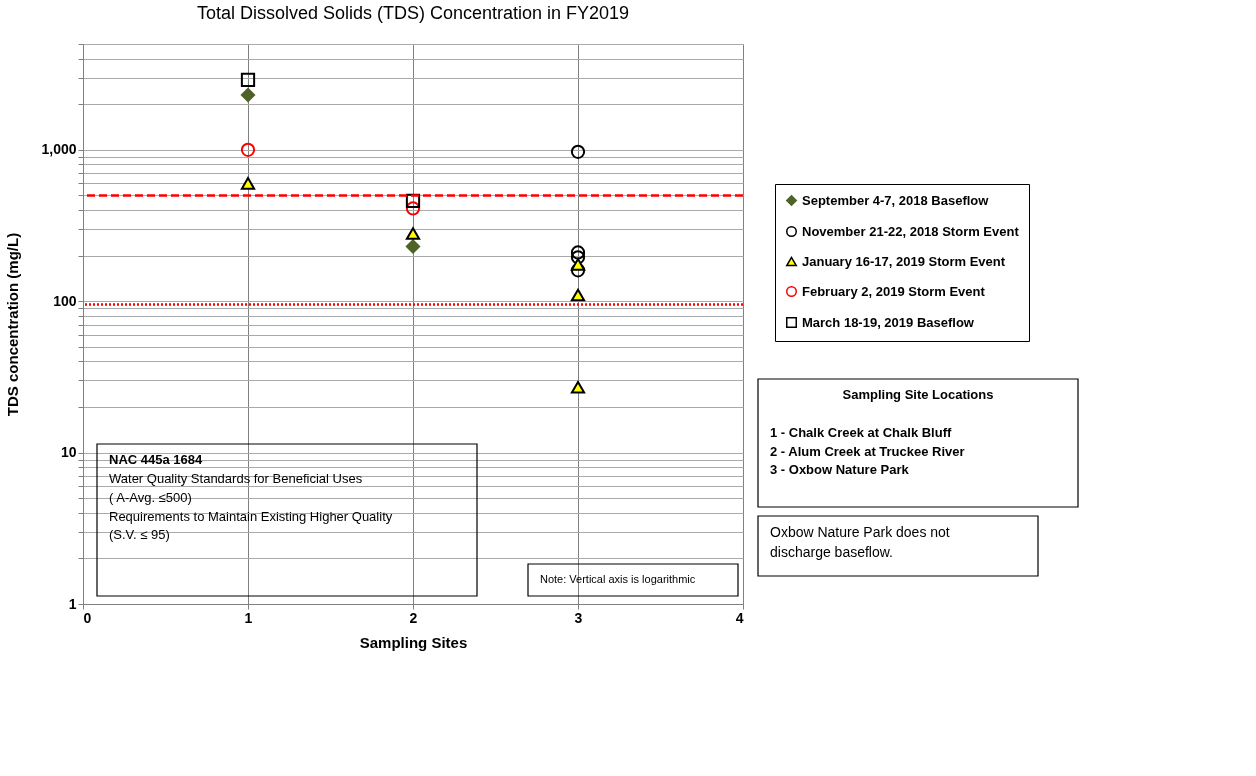  Describe the element at coordinates (894, 291) in the screenshot. I see `legend-label: February 2, 2019 Storm Event` at that location.